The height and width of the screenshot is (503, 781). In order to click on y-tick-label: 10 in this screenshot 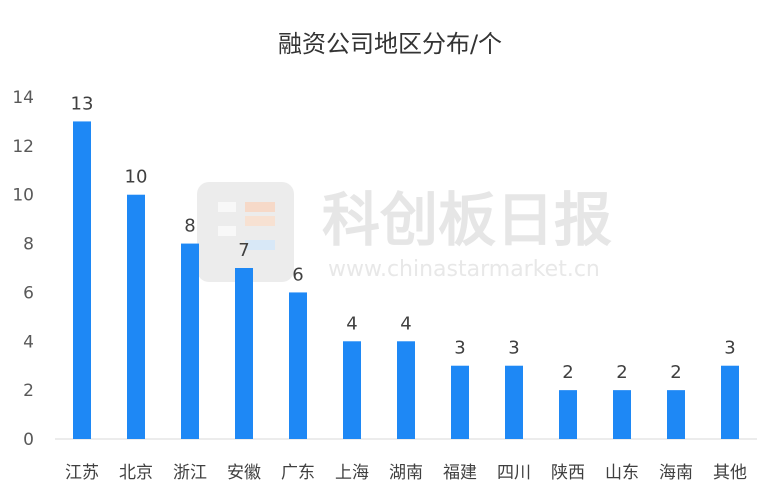, I will do `click(23, 196)`.